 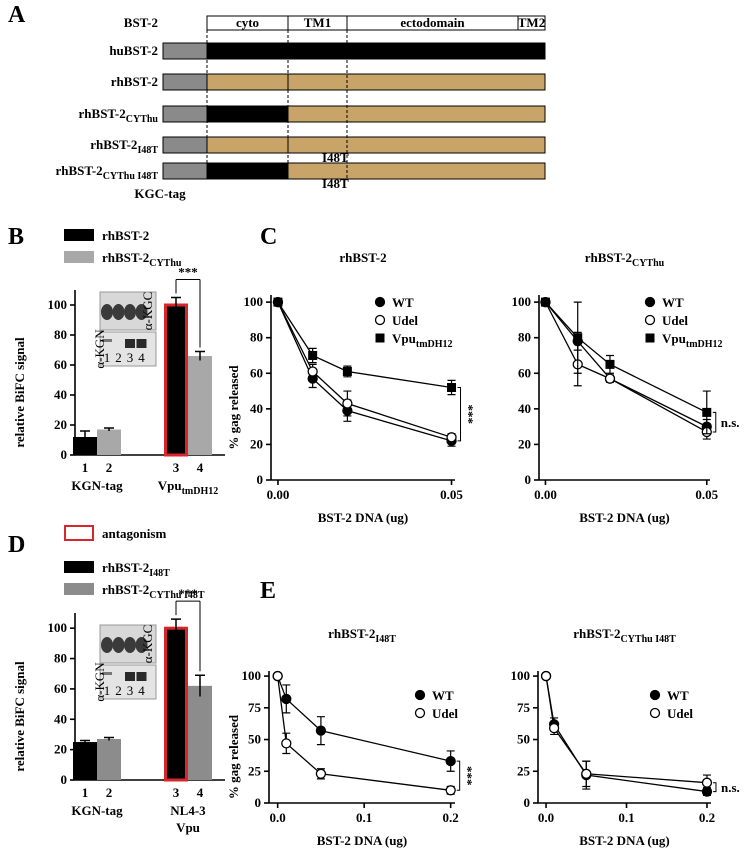 What do you see at coordinates (451, 817) in the screenshot?
I see `x-tick-label: 0.2` at bounding box center [451, 817].